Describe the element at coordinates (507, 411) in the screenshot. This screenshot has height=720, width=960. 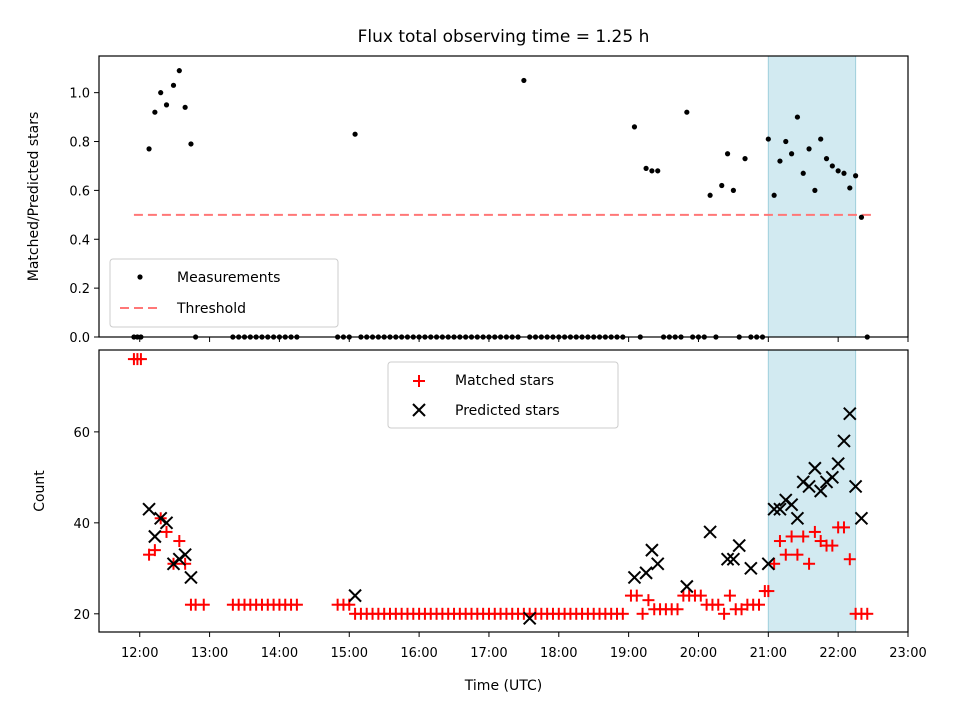
I see `legend-predicted-label: Predicted stars` at that location.